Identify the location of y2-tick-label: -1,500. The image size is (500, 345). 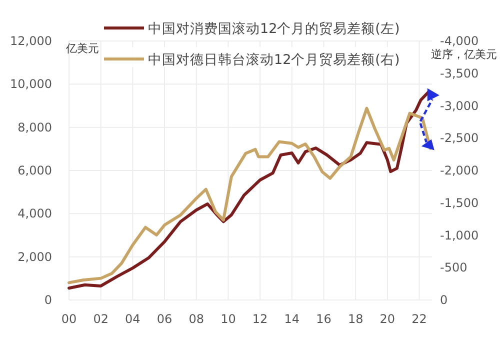
(459, 203).